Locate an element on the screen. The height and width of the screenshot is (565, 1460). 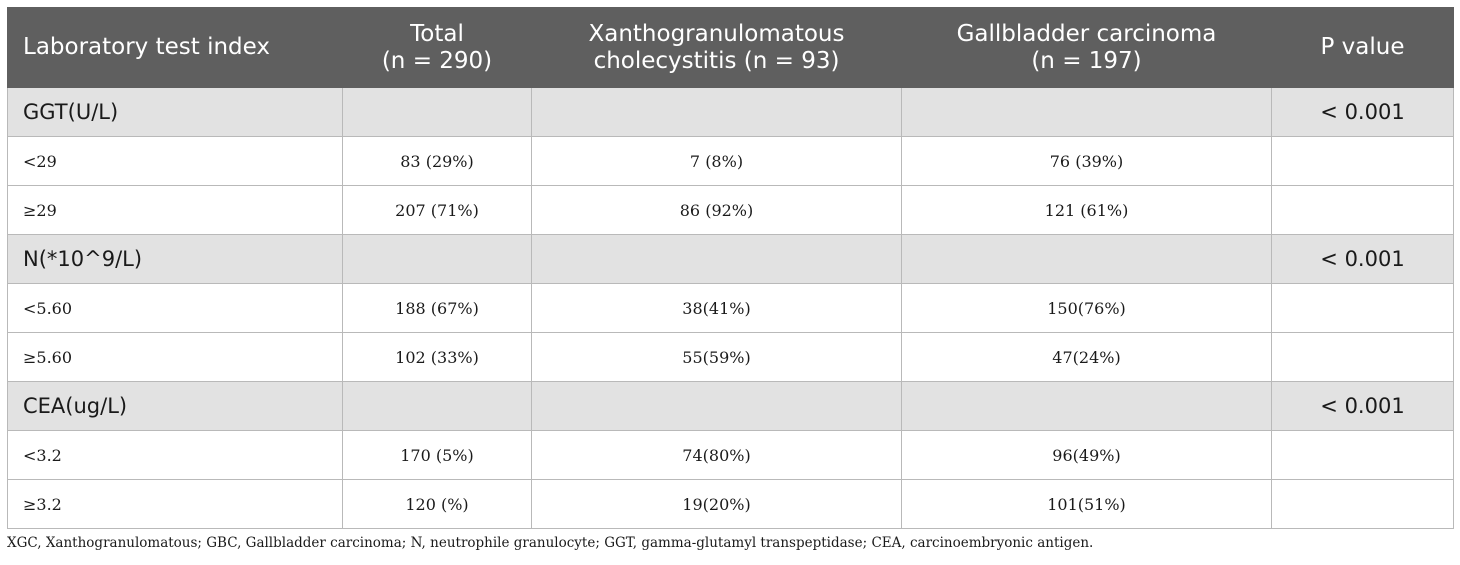
cell-gbc: 47(24%) is located at coordinates (1086, 357).